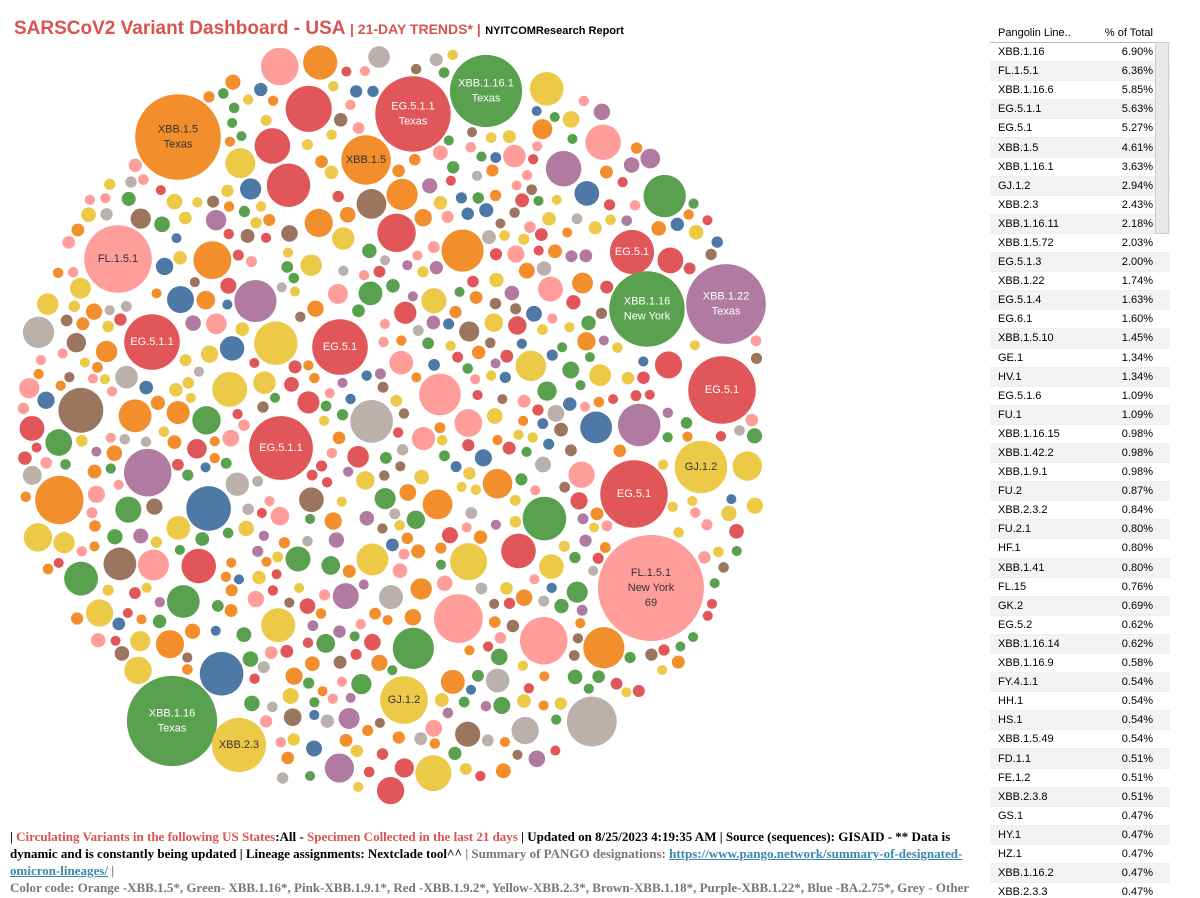 This screenshot has height=898, width=1200. Describe the element at coordinates (1015, 529) in the screenshot. I see `lineage-cell: FU.2.1` at that location.